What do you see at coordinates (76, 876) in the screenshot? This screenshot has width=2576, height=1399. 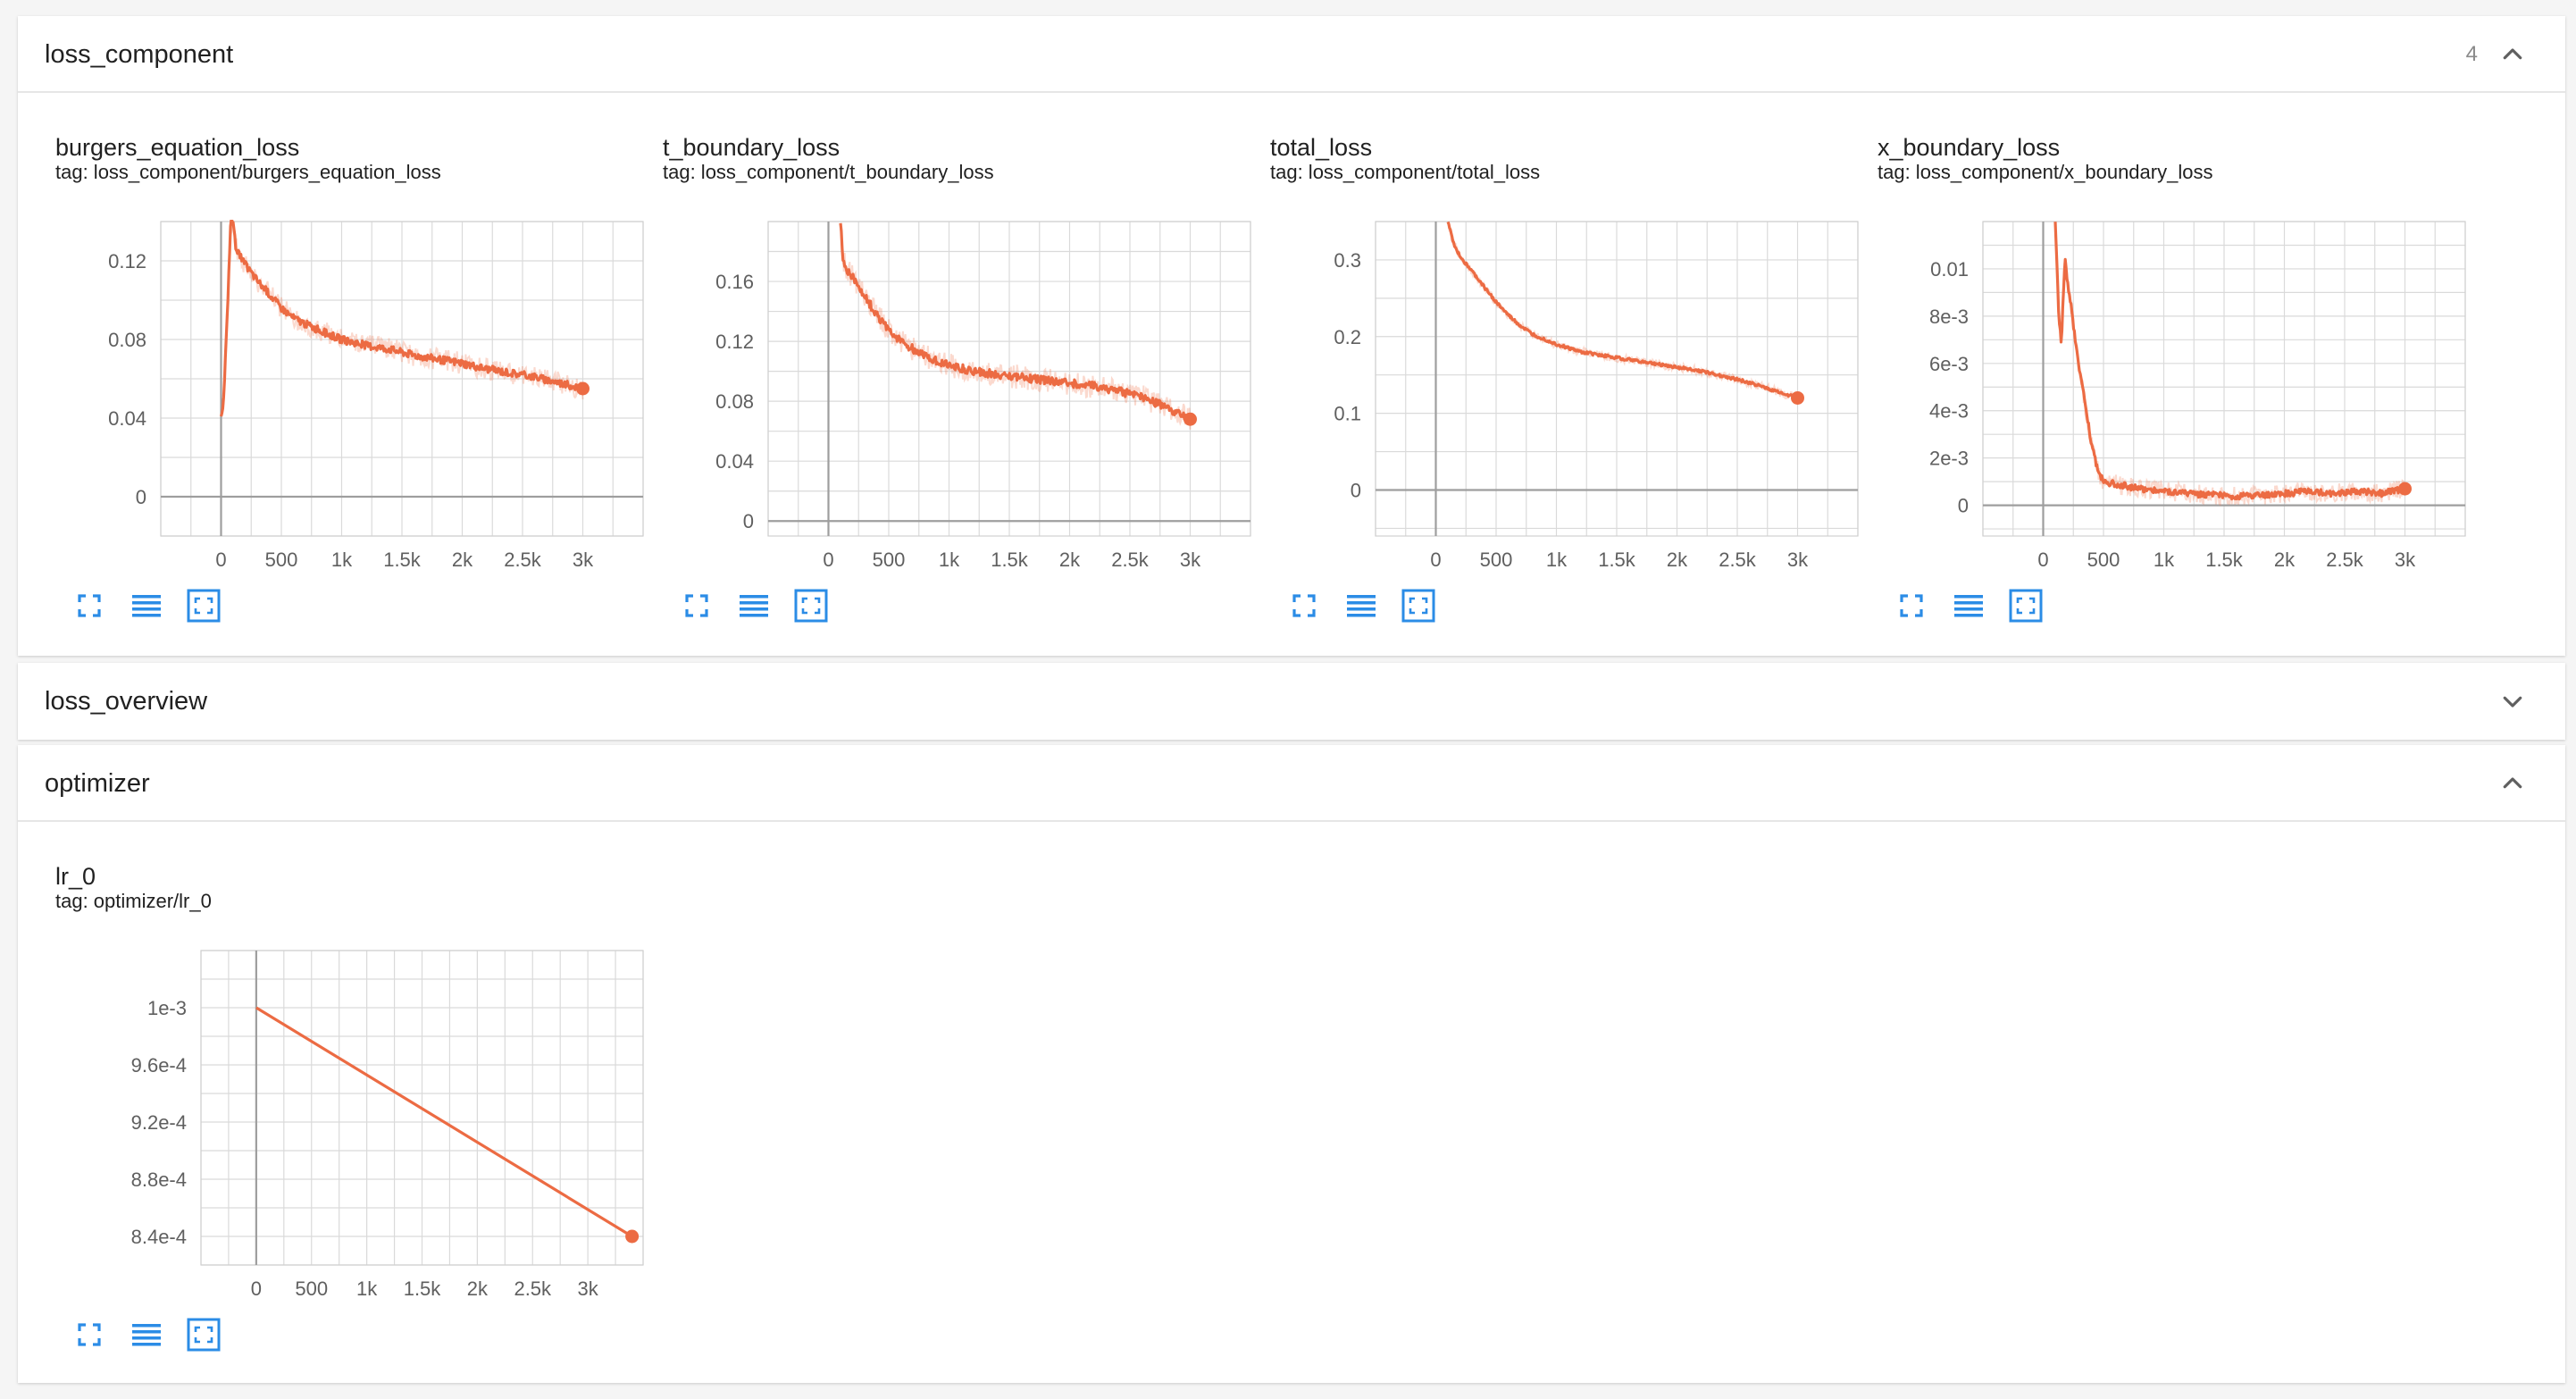 I see `card-title: lr_0` at bounding box center [76, 876].